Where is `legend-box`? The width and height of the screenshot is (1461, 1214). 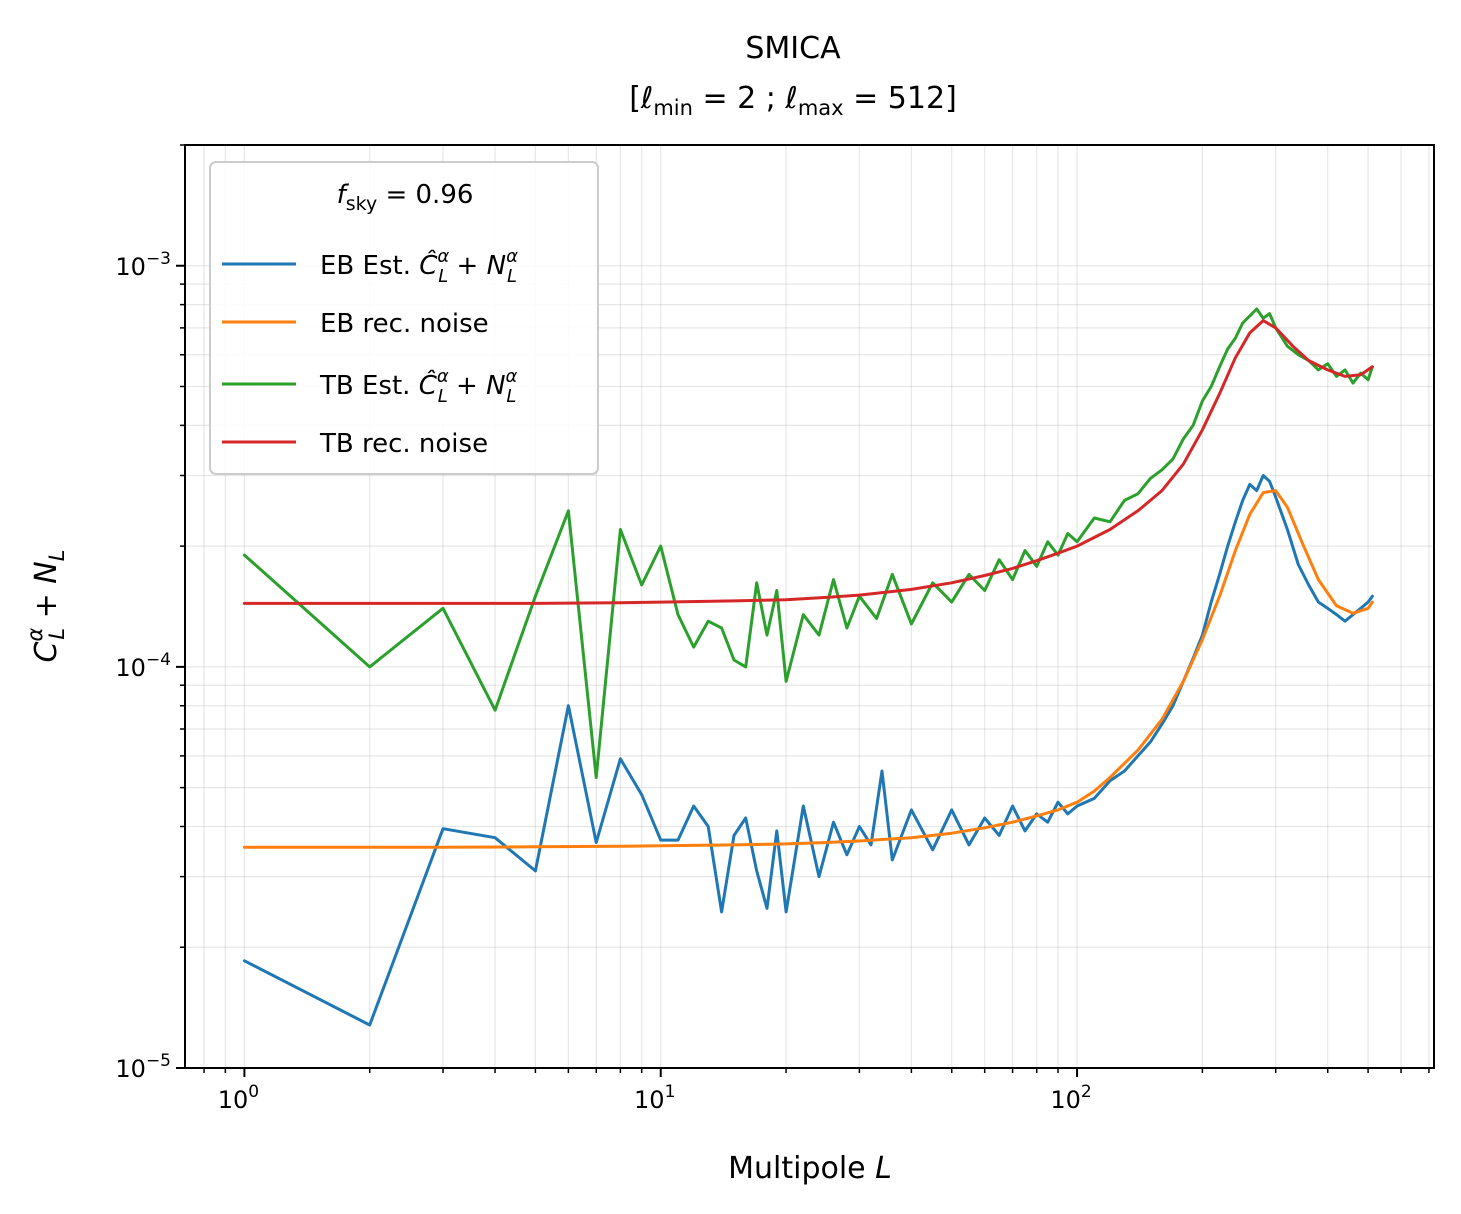 legend-box is located at coordinates (404, 318).